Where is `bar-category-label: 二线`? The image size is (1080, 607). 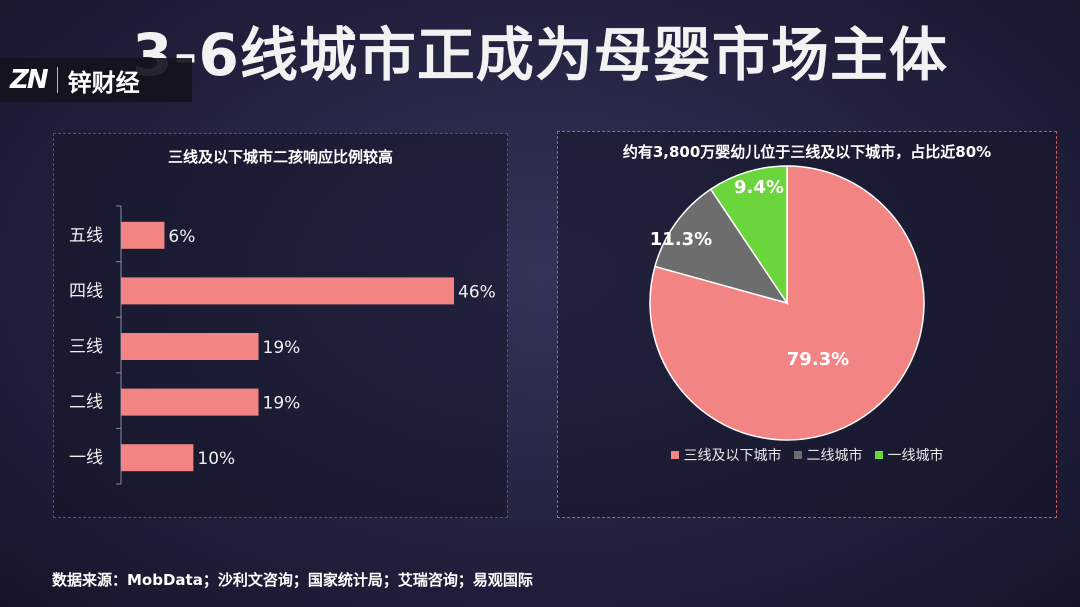
bar-category-label: 二线 is located at coordinates (86, 403).